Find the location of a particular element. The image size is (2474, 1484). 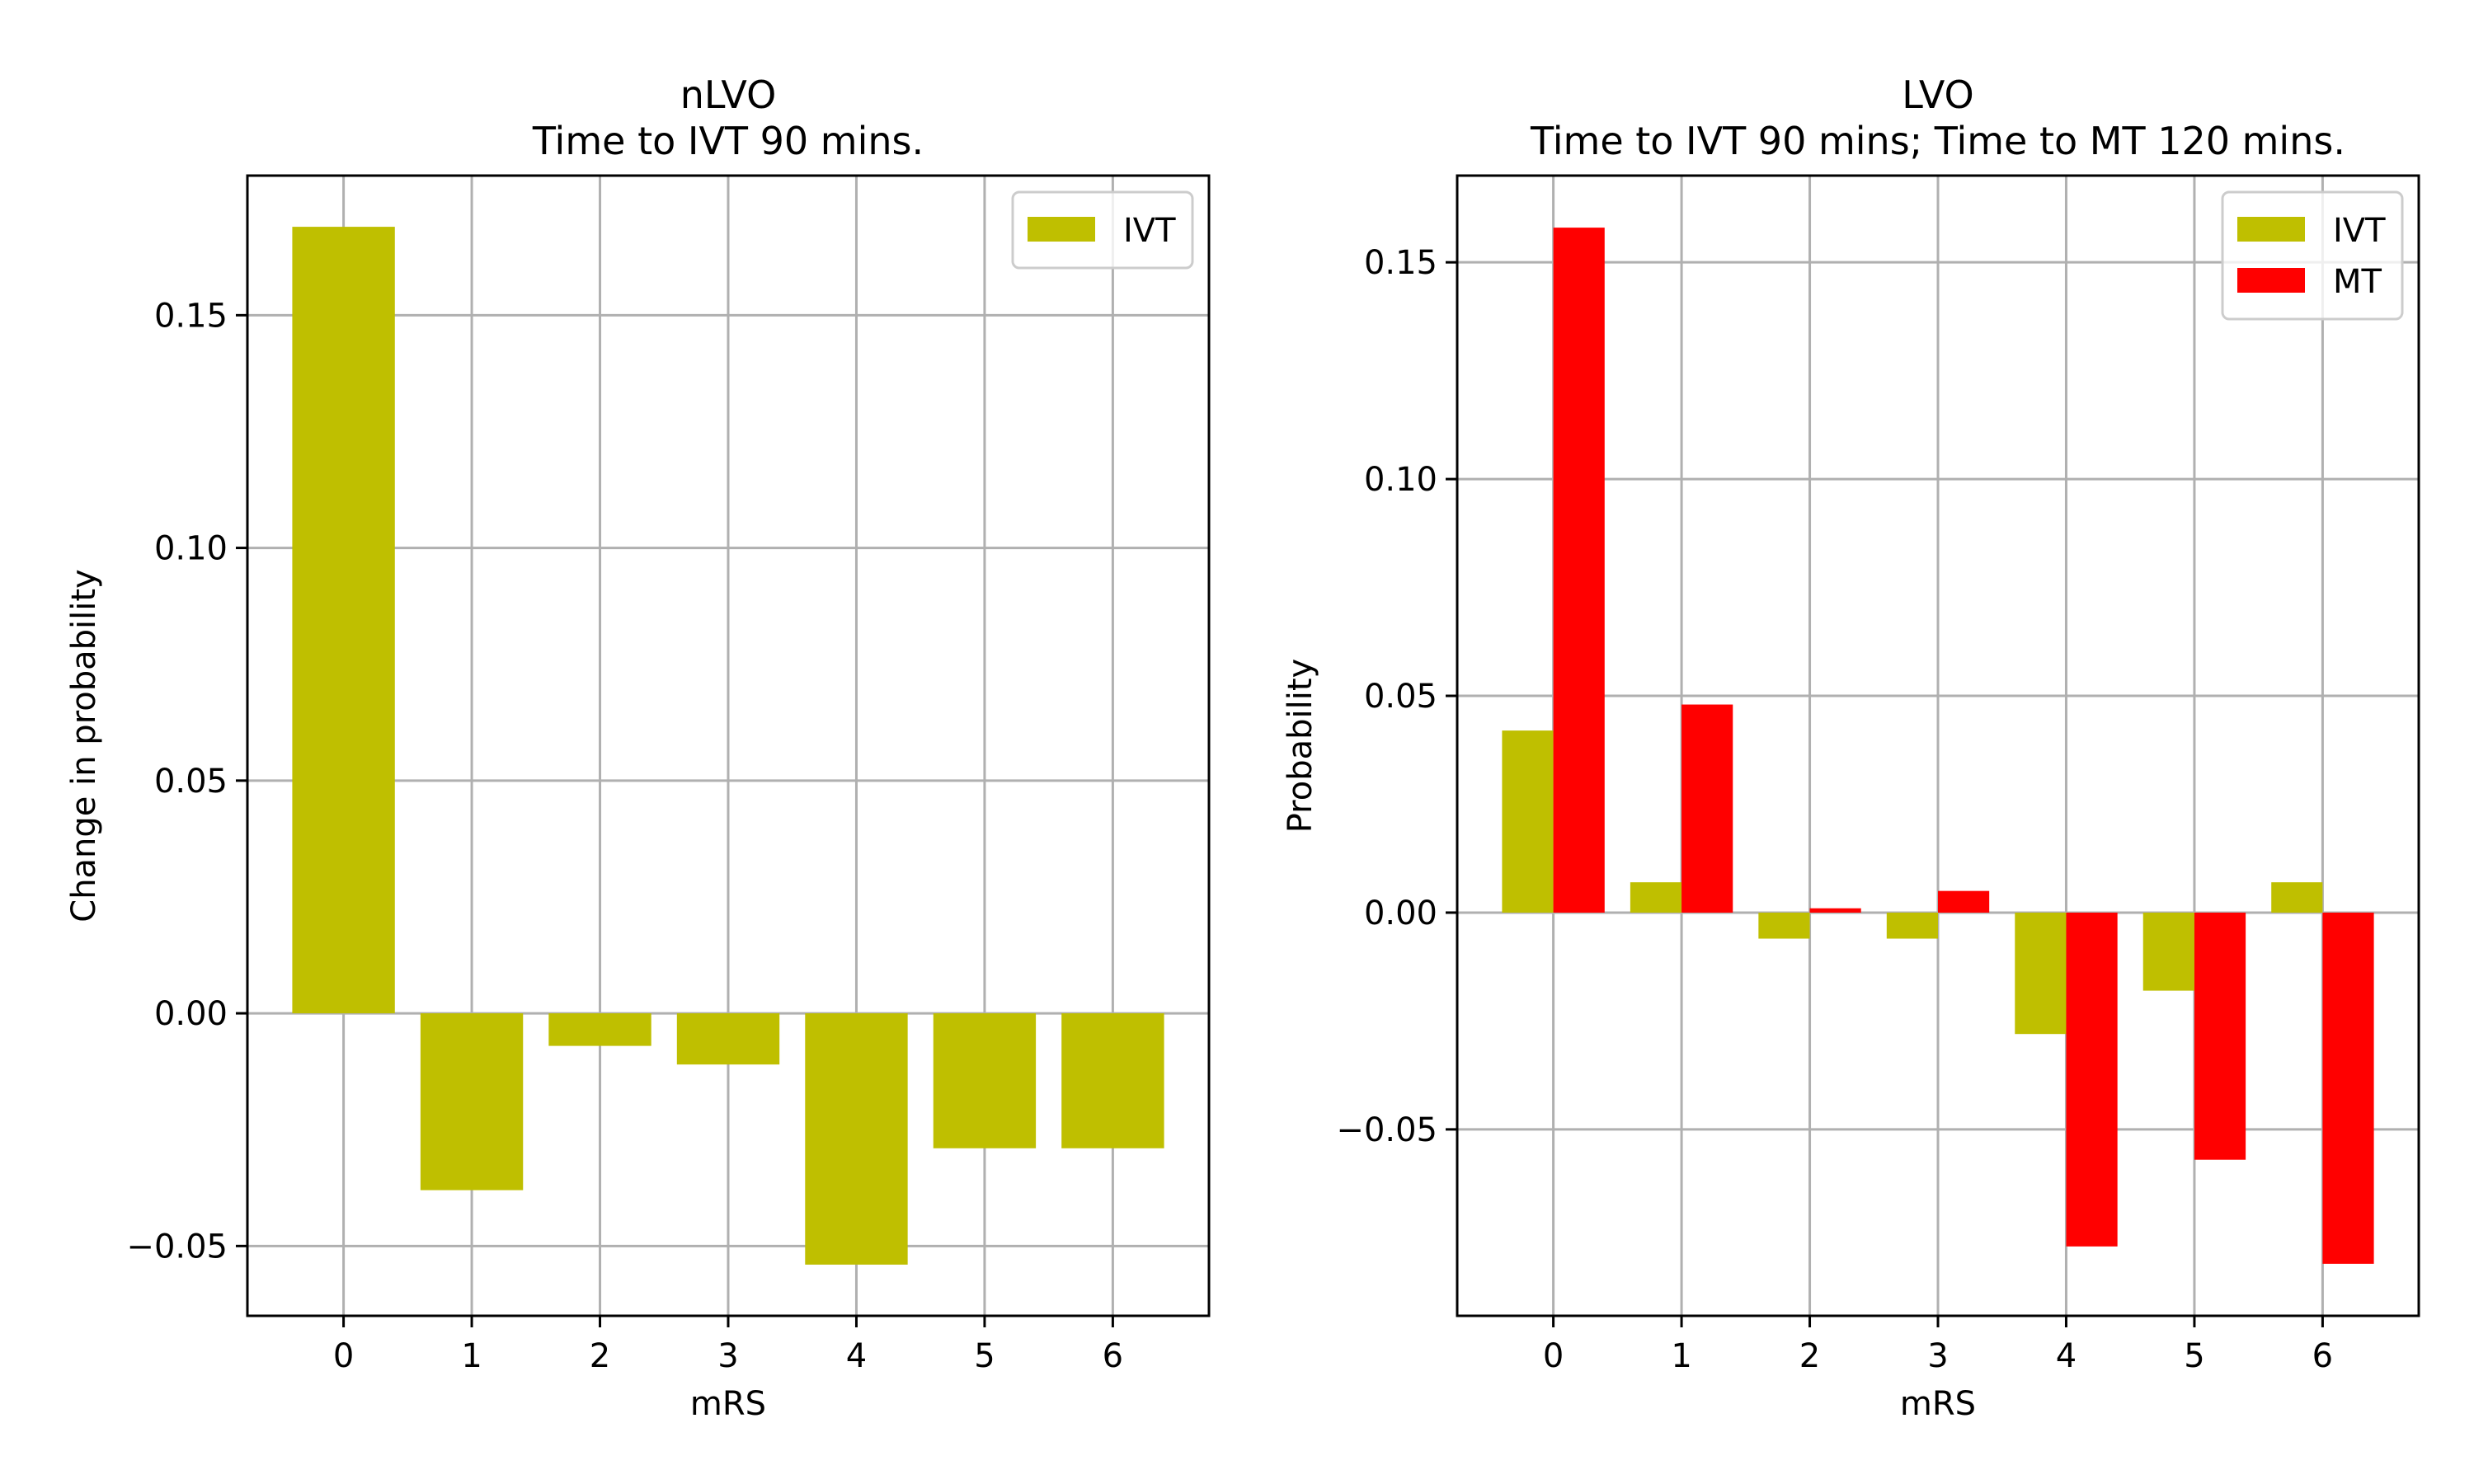

chart-title: nLVO is located at coordinates (728, 95).